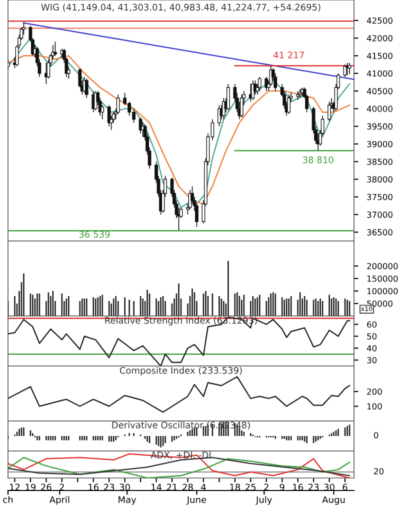 The width and height of the screenshot is (400, 509). What do you see at coordinates (379, 20) in the screenshot?
I see `y-tick-label: 42500` at bounding box center [379, 20].